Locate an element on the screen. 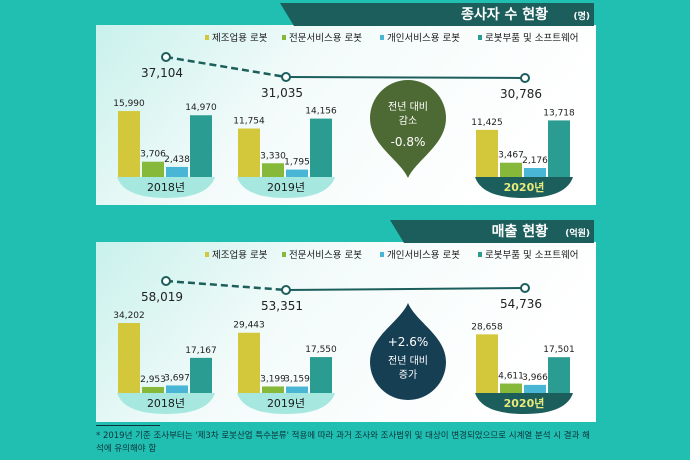  total-label: 37,104 is located at coordinates (162, 73).